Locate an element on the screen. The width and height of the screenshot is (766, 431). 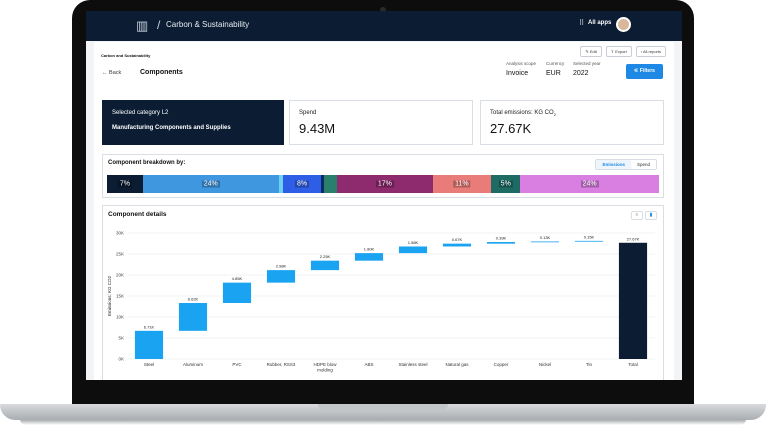
export-icon: ⇪ is located at coordinates (613, 51).